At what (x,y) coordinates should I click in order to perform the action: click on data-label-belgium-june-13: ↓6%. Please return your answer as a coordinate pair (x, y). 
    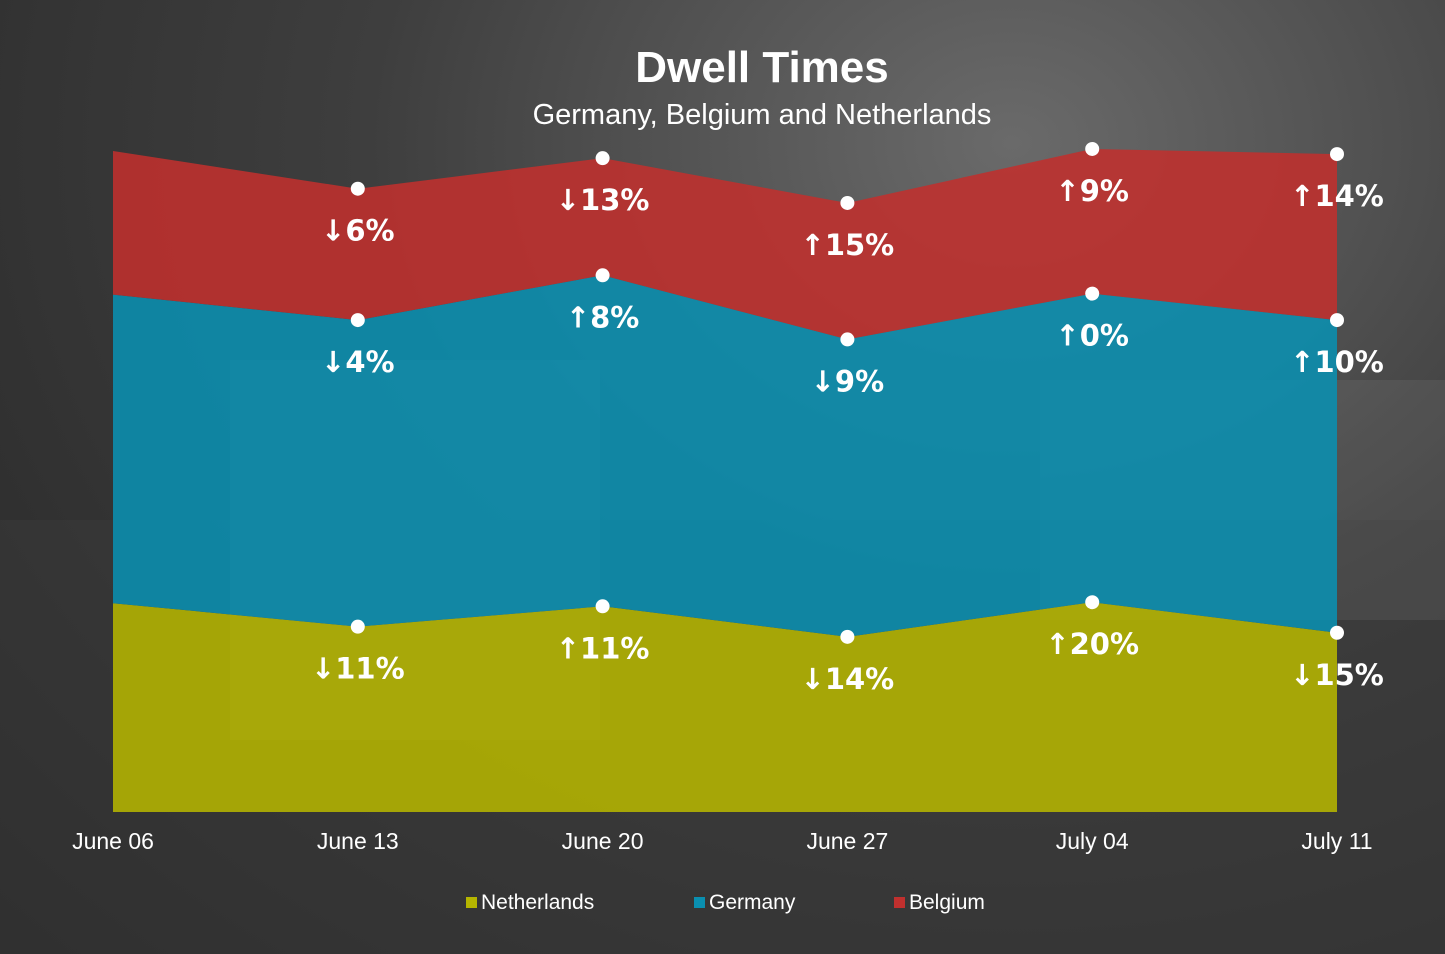
    Looking at the image, I should click on (358, 231).